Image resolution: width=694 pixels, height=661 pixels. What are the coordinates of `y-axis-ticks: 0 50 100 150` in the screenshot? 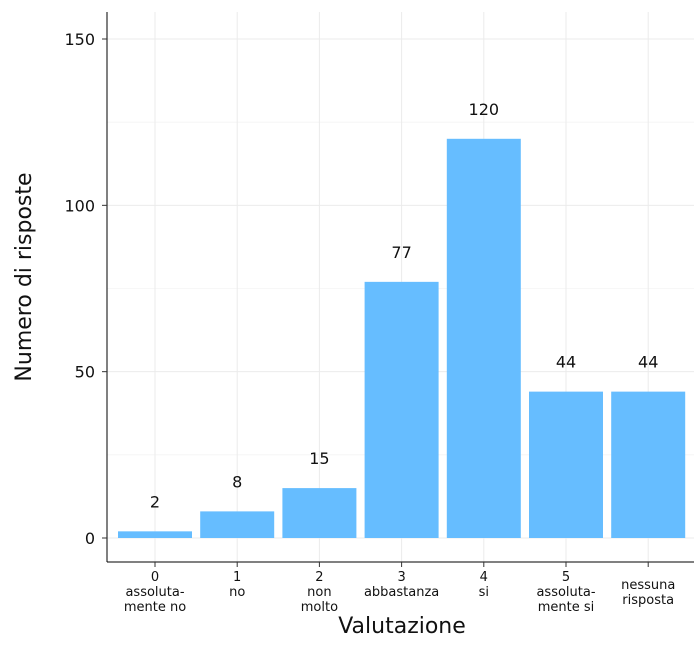 It's located at (85, 289).